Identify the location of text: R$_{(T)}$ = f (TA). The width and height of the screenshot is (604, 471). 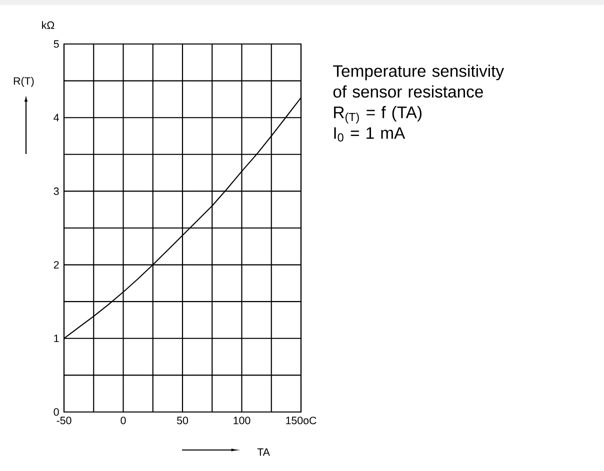
(378, 115).